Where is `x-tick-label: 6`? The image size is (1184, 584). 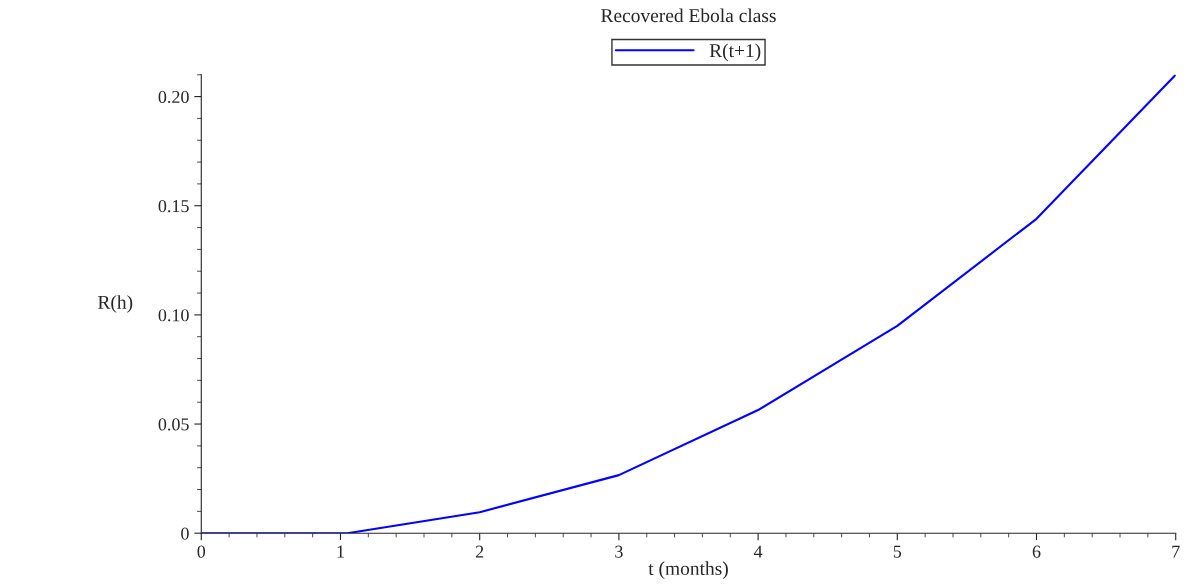
x-tick-label: 6 is located at coordinates (1036, 551).